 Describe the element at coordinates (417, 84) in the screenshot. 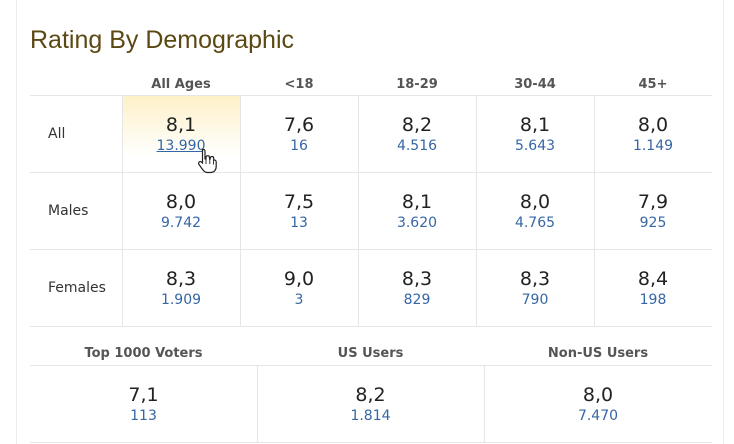

I see `header-18-29: 18-29` at that location.